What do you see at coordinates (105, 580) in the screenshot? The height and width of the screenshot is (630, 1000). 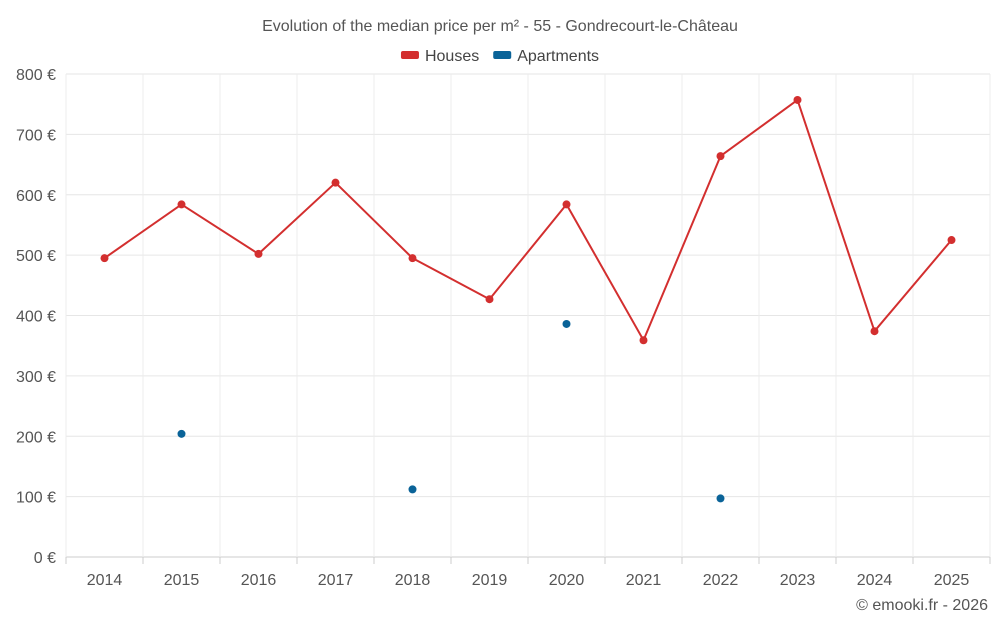 I see `x-tick-label: 2014` at bounding box center [105, 580].